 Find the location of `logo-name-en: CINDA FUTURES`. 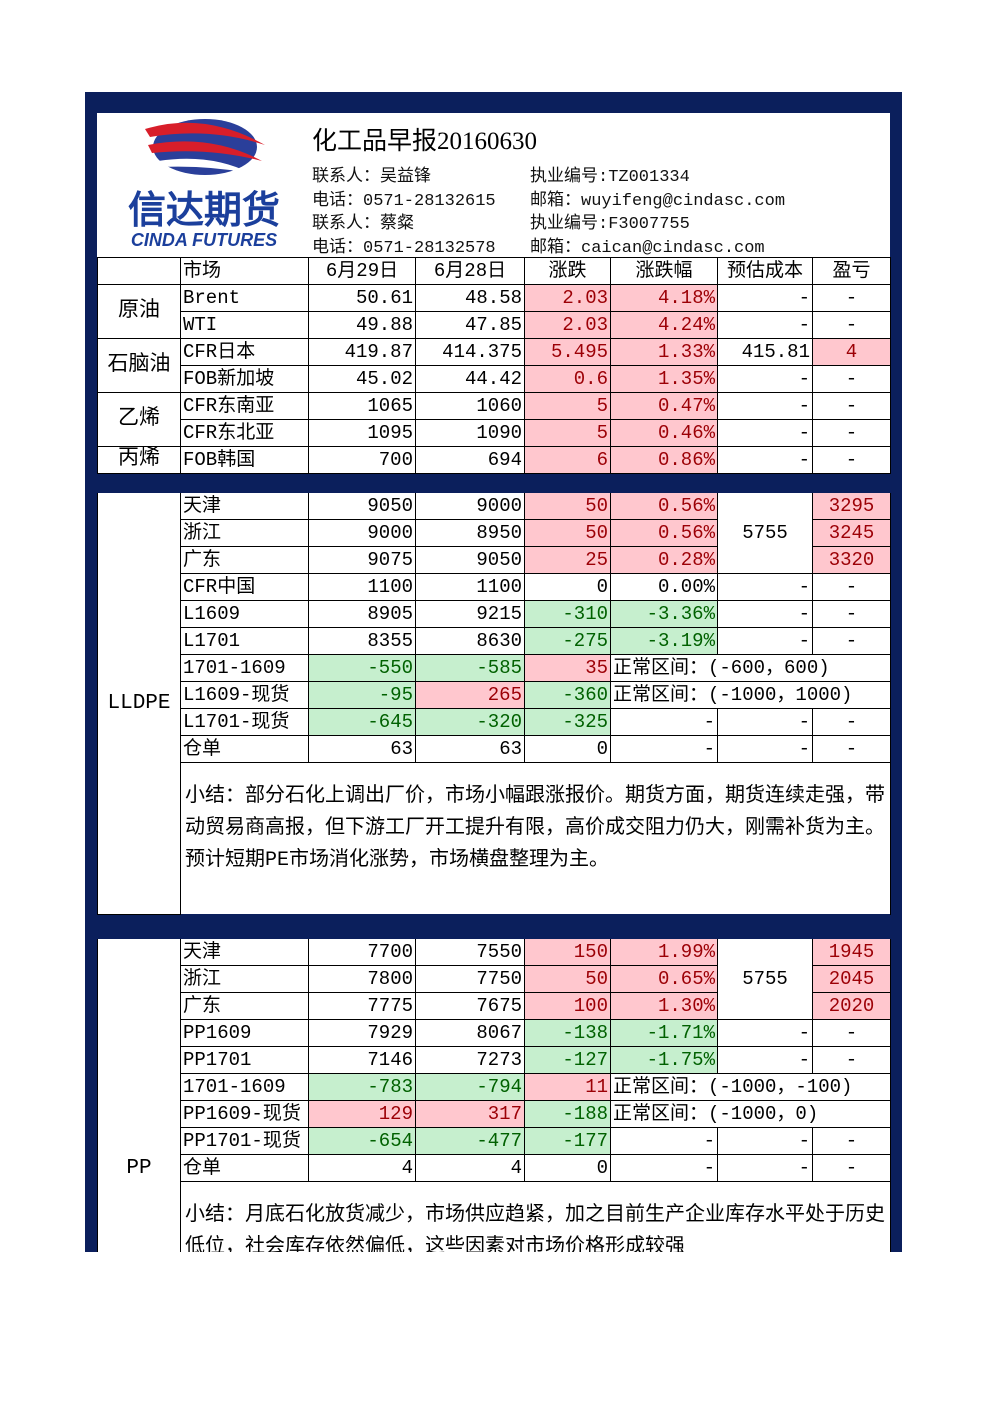

logo-name-en: CINDA FUTURES is located at coordinates (204, 240).